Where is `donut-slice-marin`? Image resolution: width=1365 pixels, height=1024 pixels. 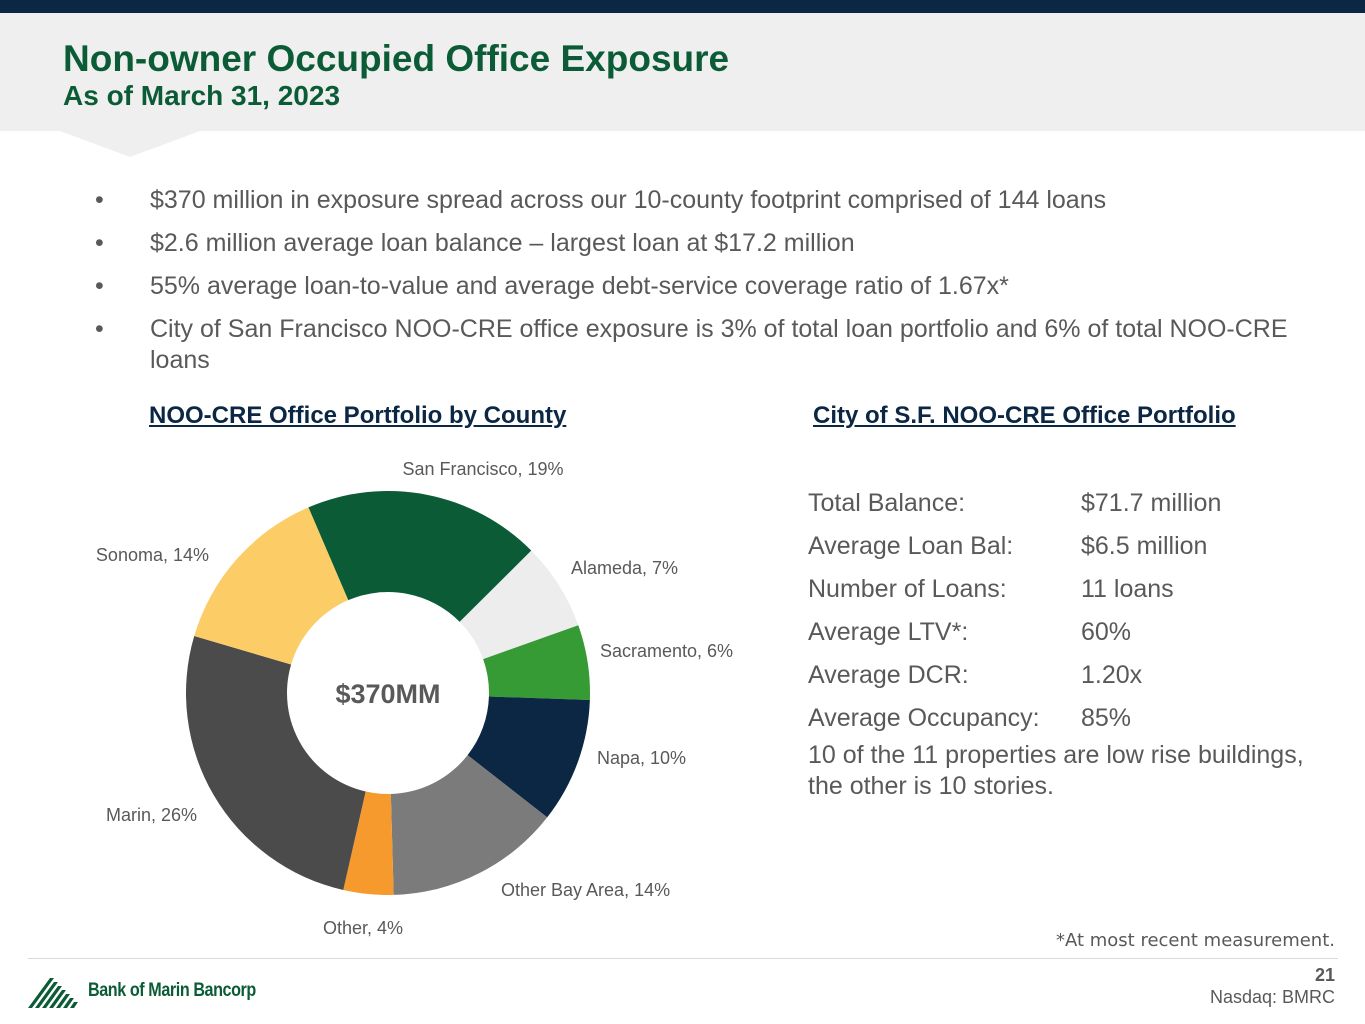 donut-slice-marin is located at coordinates (275, 762).